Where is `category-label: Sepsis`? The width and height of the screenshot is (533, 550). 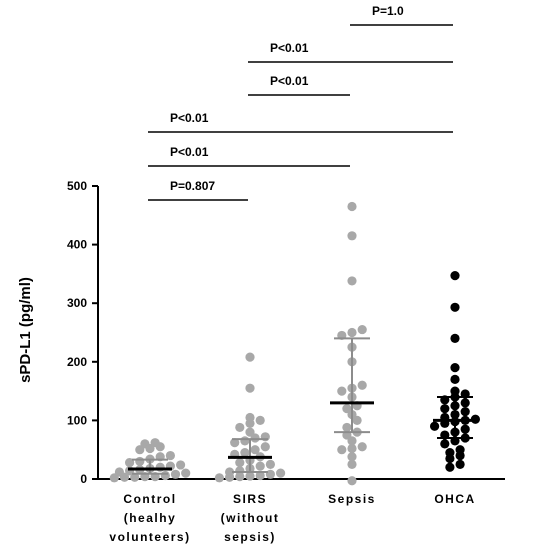 category-label: Sepsis is located at coordinates (352, 499).